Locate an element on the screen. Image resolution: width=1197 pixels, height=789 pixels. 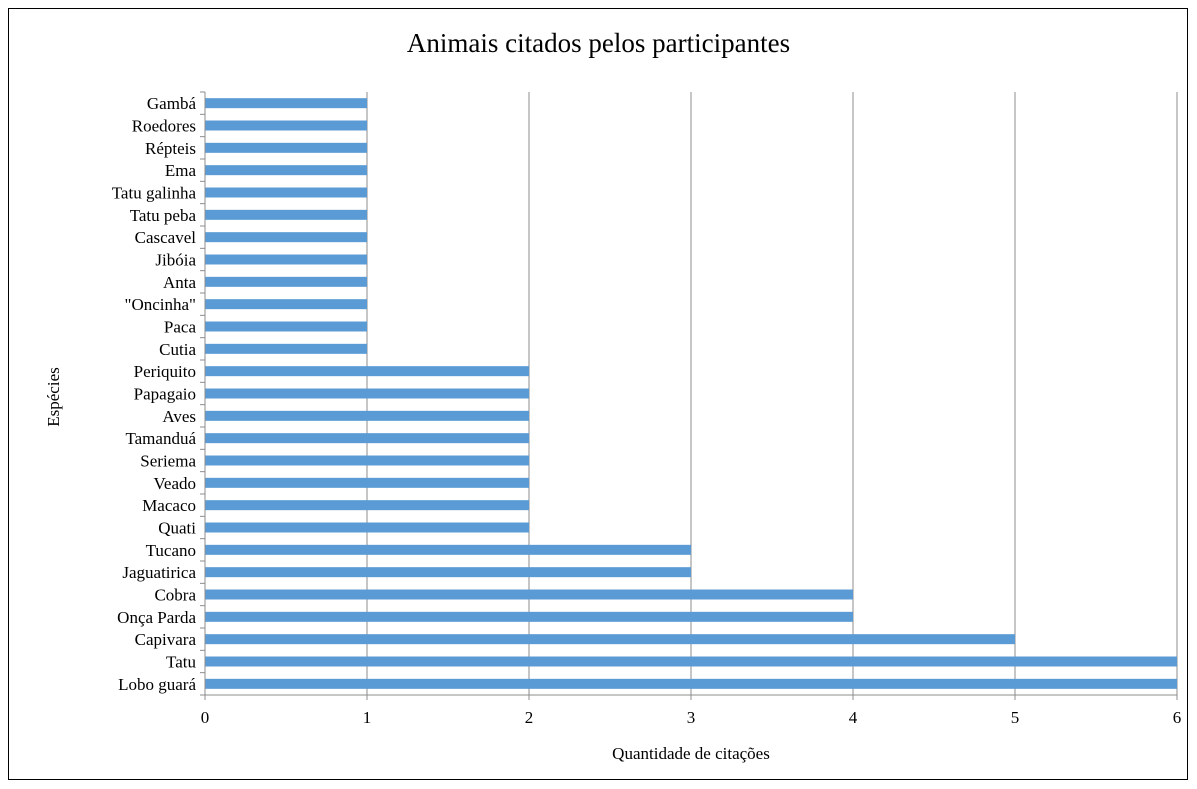
y-tick-label: Cascavel is located at coordinates (166, 237).